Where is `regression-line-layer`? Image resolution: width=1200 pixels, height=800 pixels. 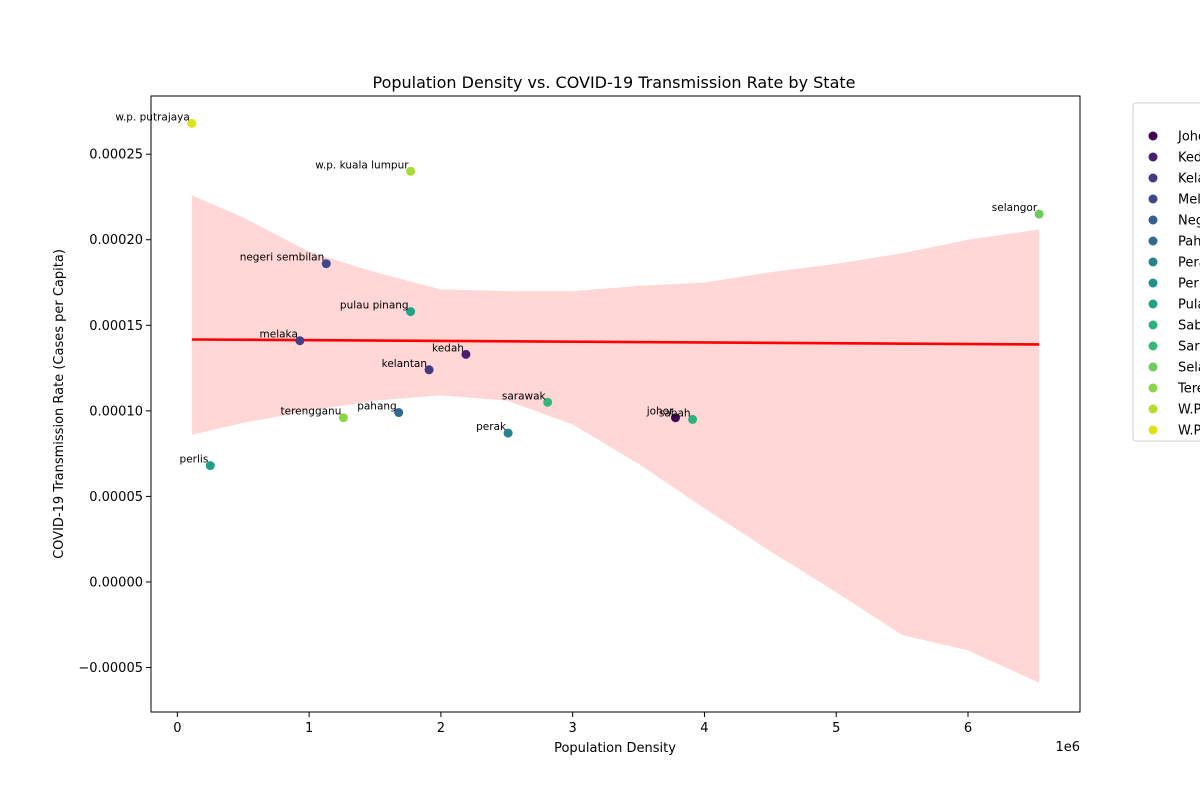
regression-line-layer is located at coordinates (615, 342).